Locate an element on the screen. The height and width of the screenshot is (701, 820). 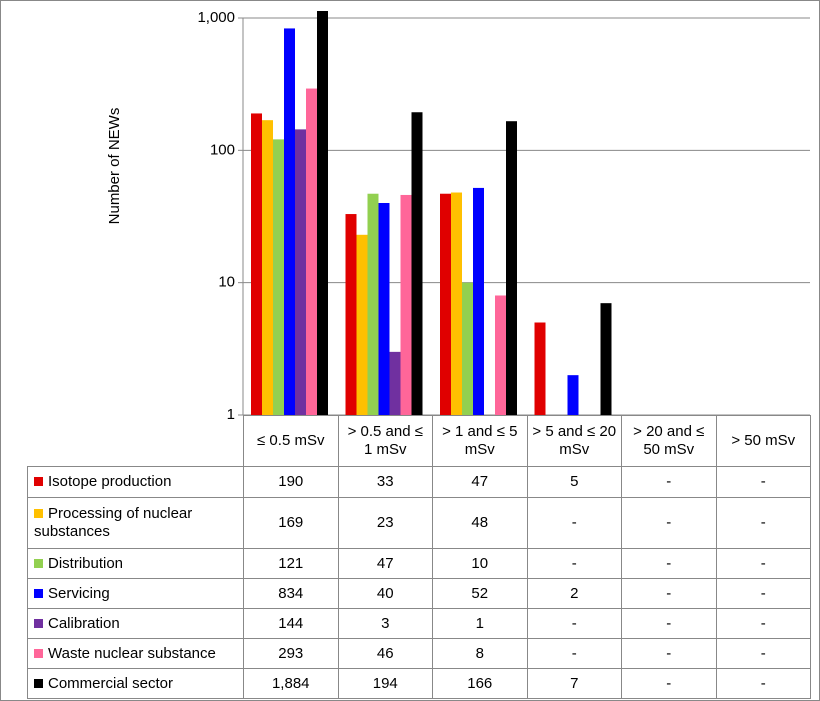
table-value: 10 is located at coordinates (480, 563).